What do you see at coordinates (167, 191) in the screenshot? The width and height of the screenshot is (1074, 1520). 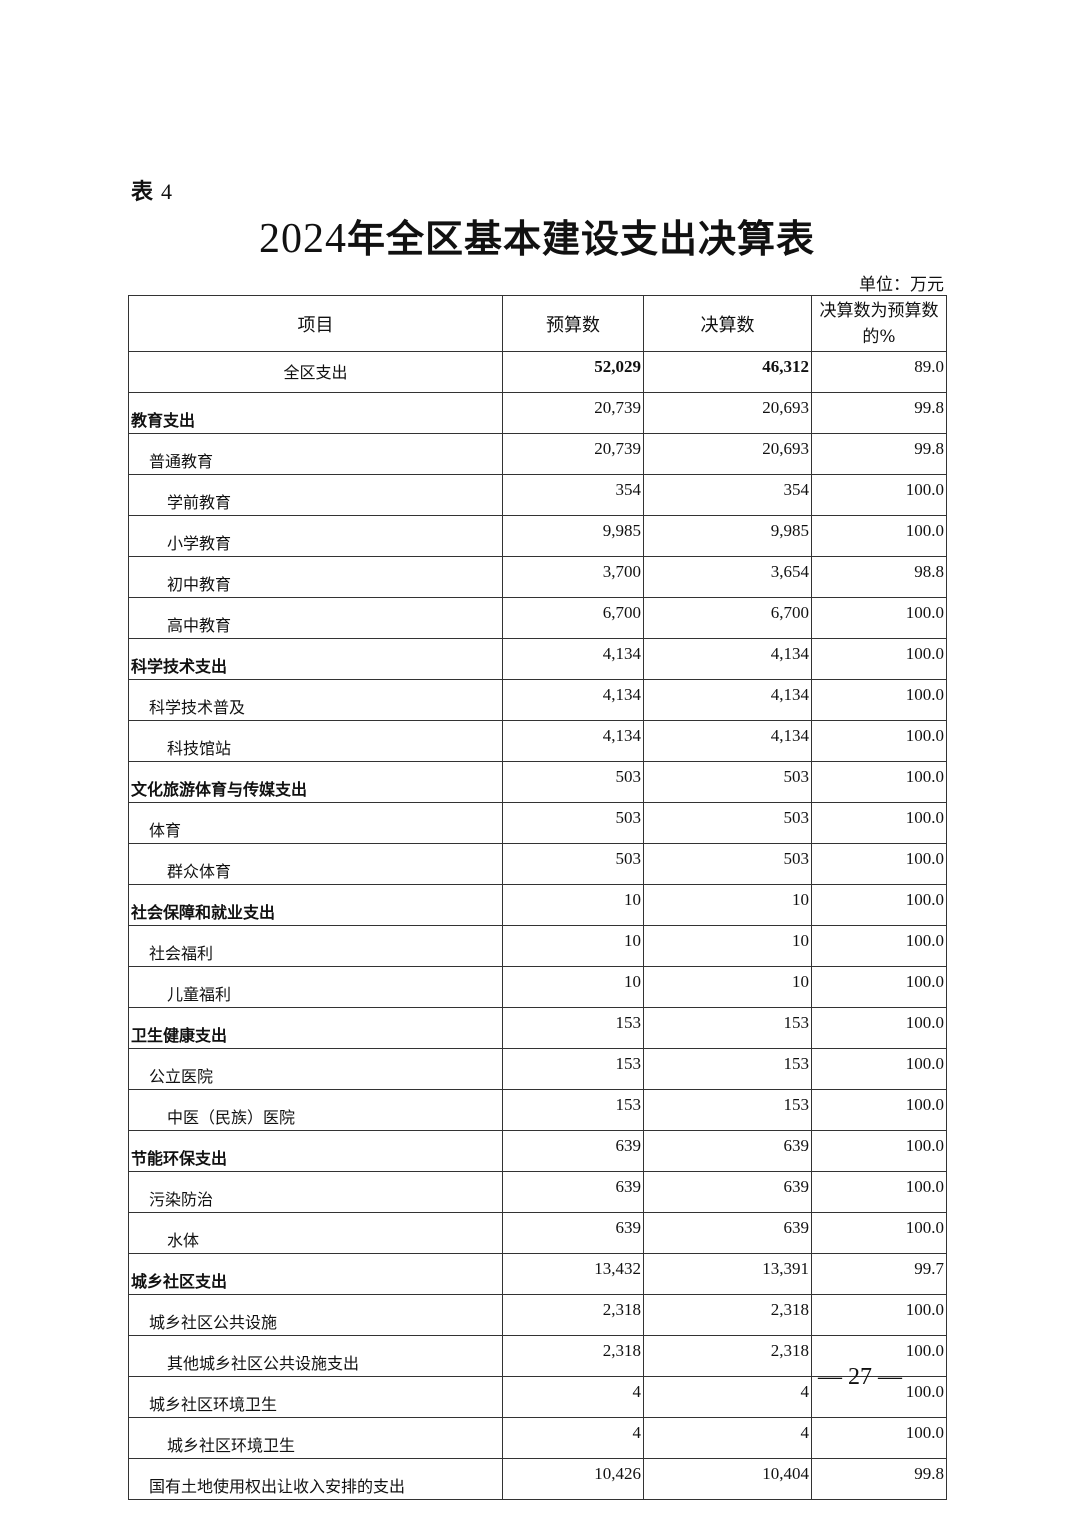 I see `table-label-number: 4` at bounding box center [167, 191].